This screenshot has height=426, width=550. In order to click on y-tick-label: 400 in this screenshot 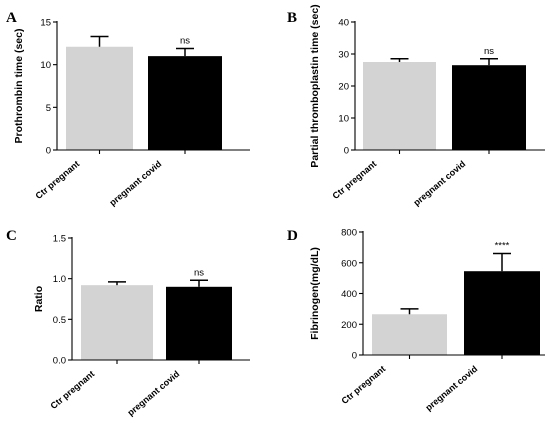, I will do `click(349, 294)`.